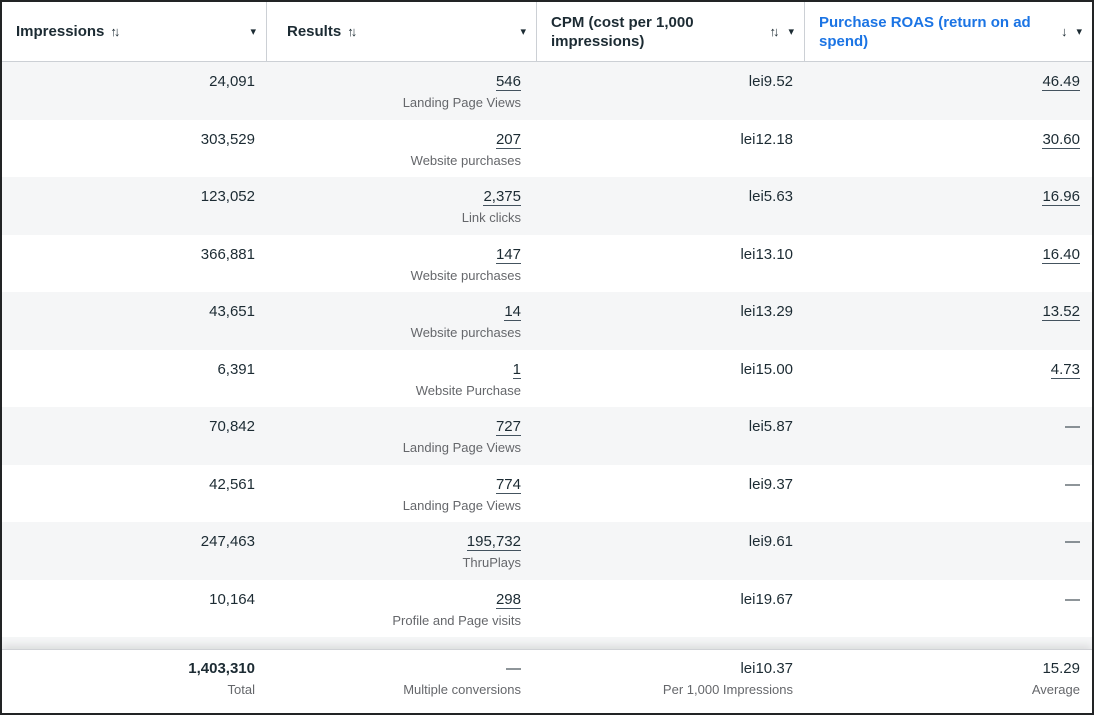 The image size is (1094, 715). What do you see at coordinates (766, 599) in the screenshot?
I see `cpm-value: lei19.67` at bounding box center [766, 599].